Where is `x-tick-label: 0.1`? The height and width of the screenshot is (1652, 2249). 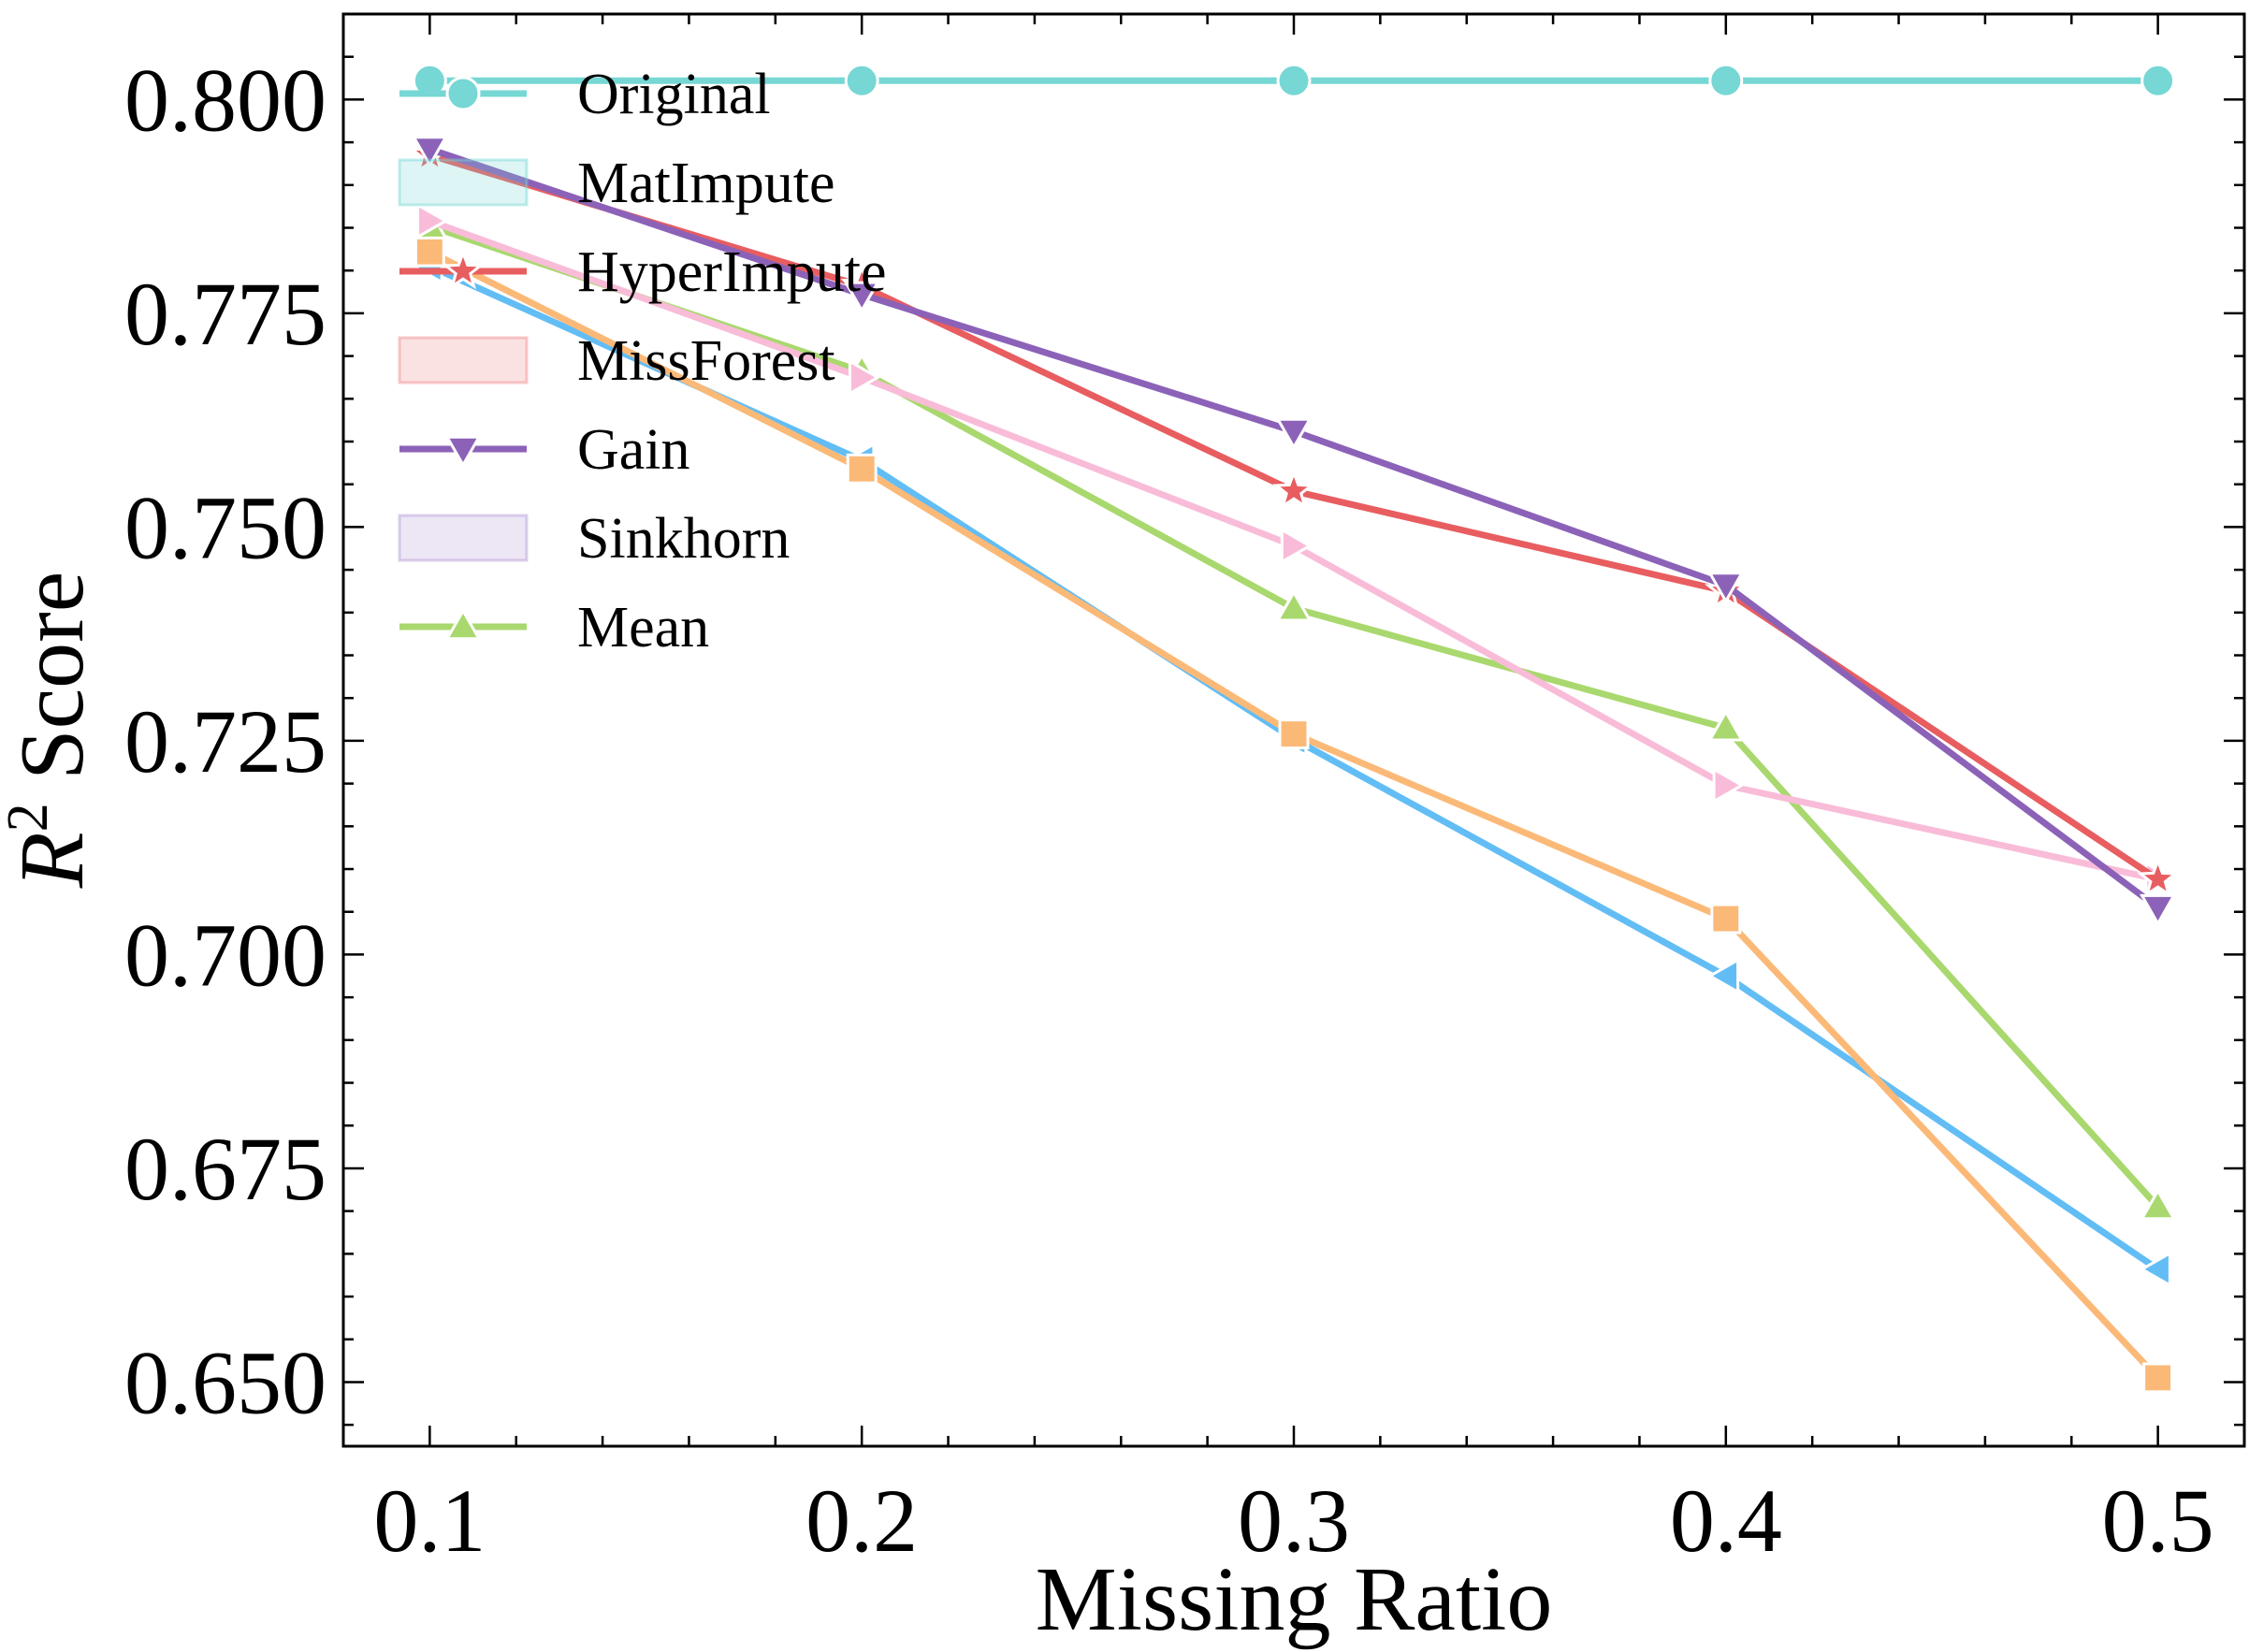
x-tick-label: 0.1 is located at coordinates (429, 1521).